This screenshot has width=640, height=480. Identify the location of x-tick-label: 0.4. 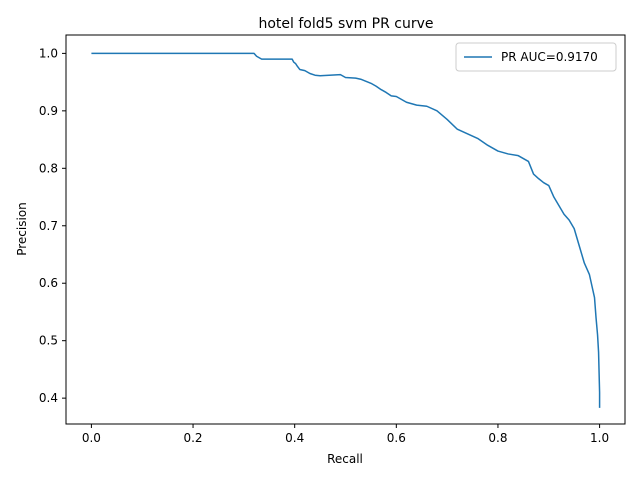
(294, 438).